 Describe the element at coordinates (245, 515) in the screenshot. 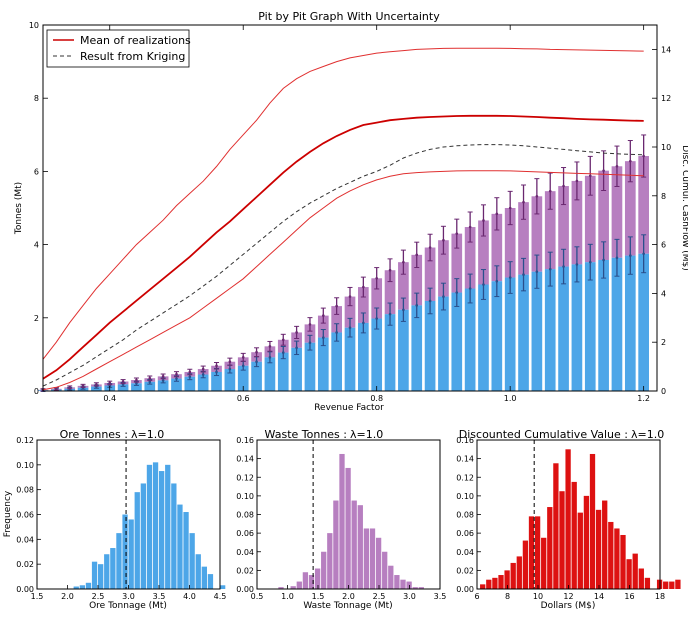

I see `y-tick-label: 0.08` at that location.